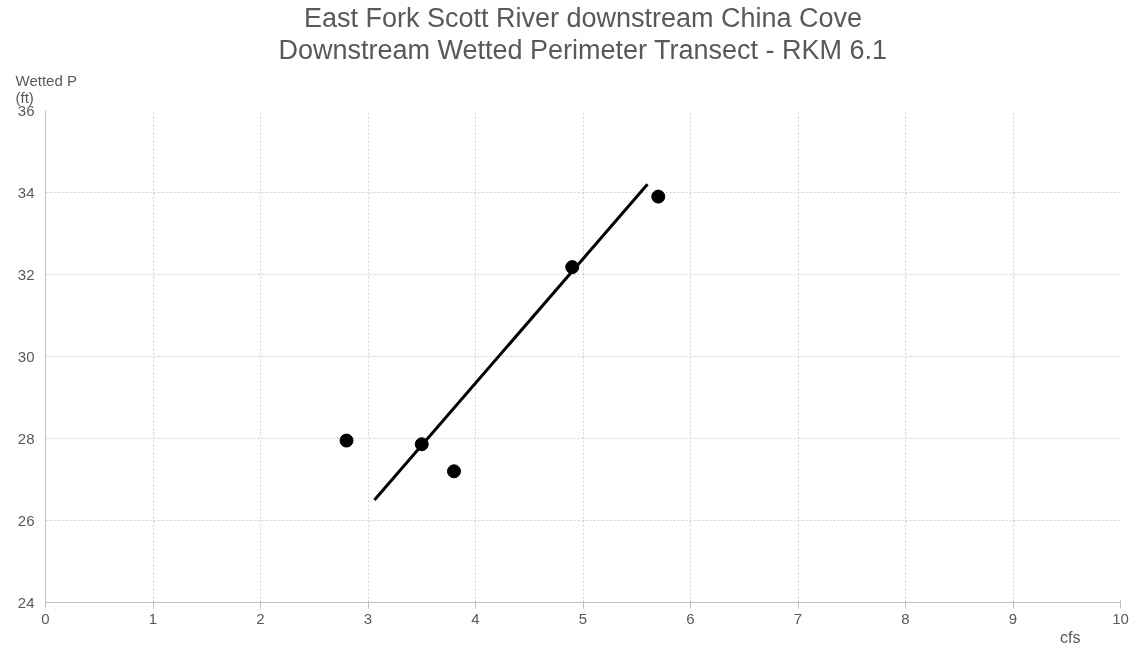 The width and height of the screenshot is (1147, 651). Describe the element at coordinates (583, 618) in the screenshot. I see `x-tick-label: 5` at that location.